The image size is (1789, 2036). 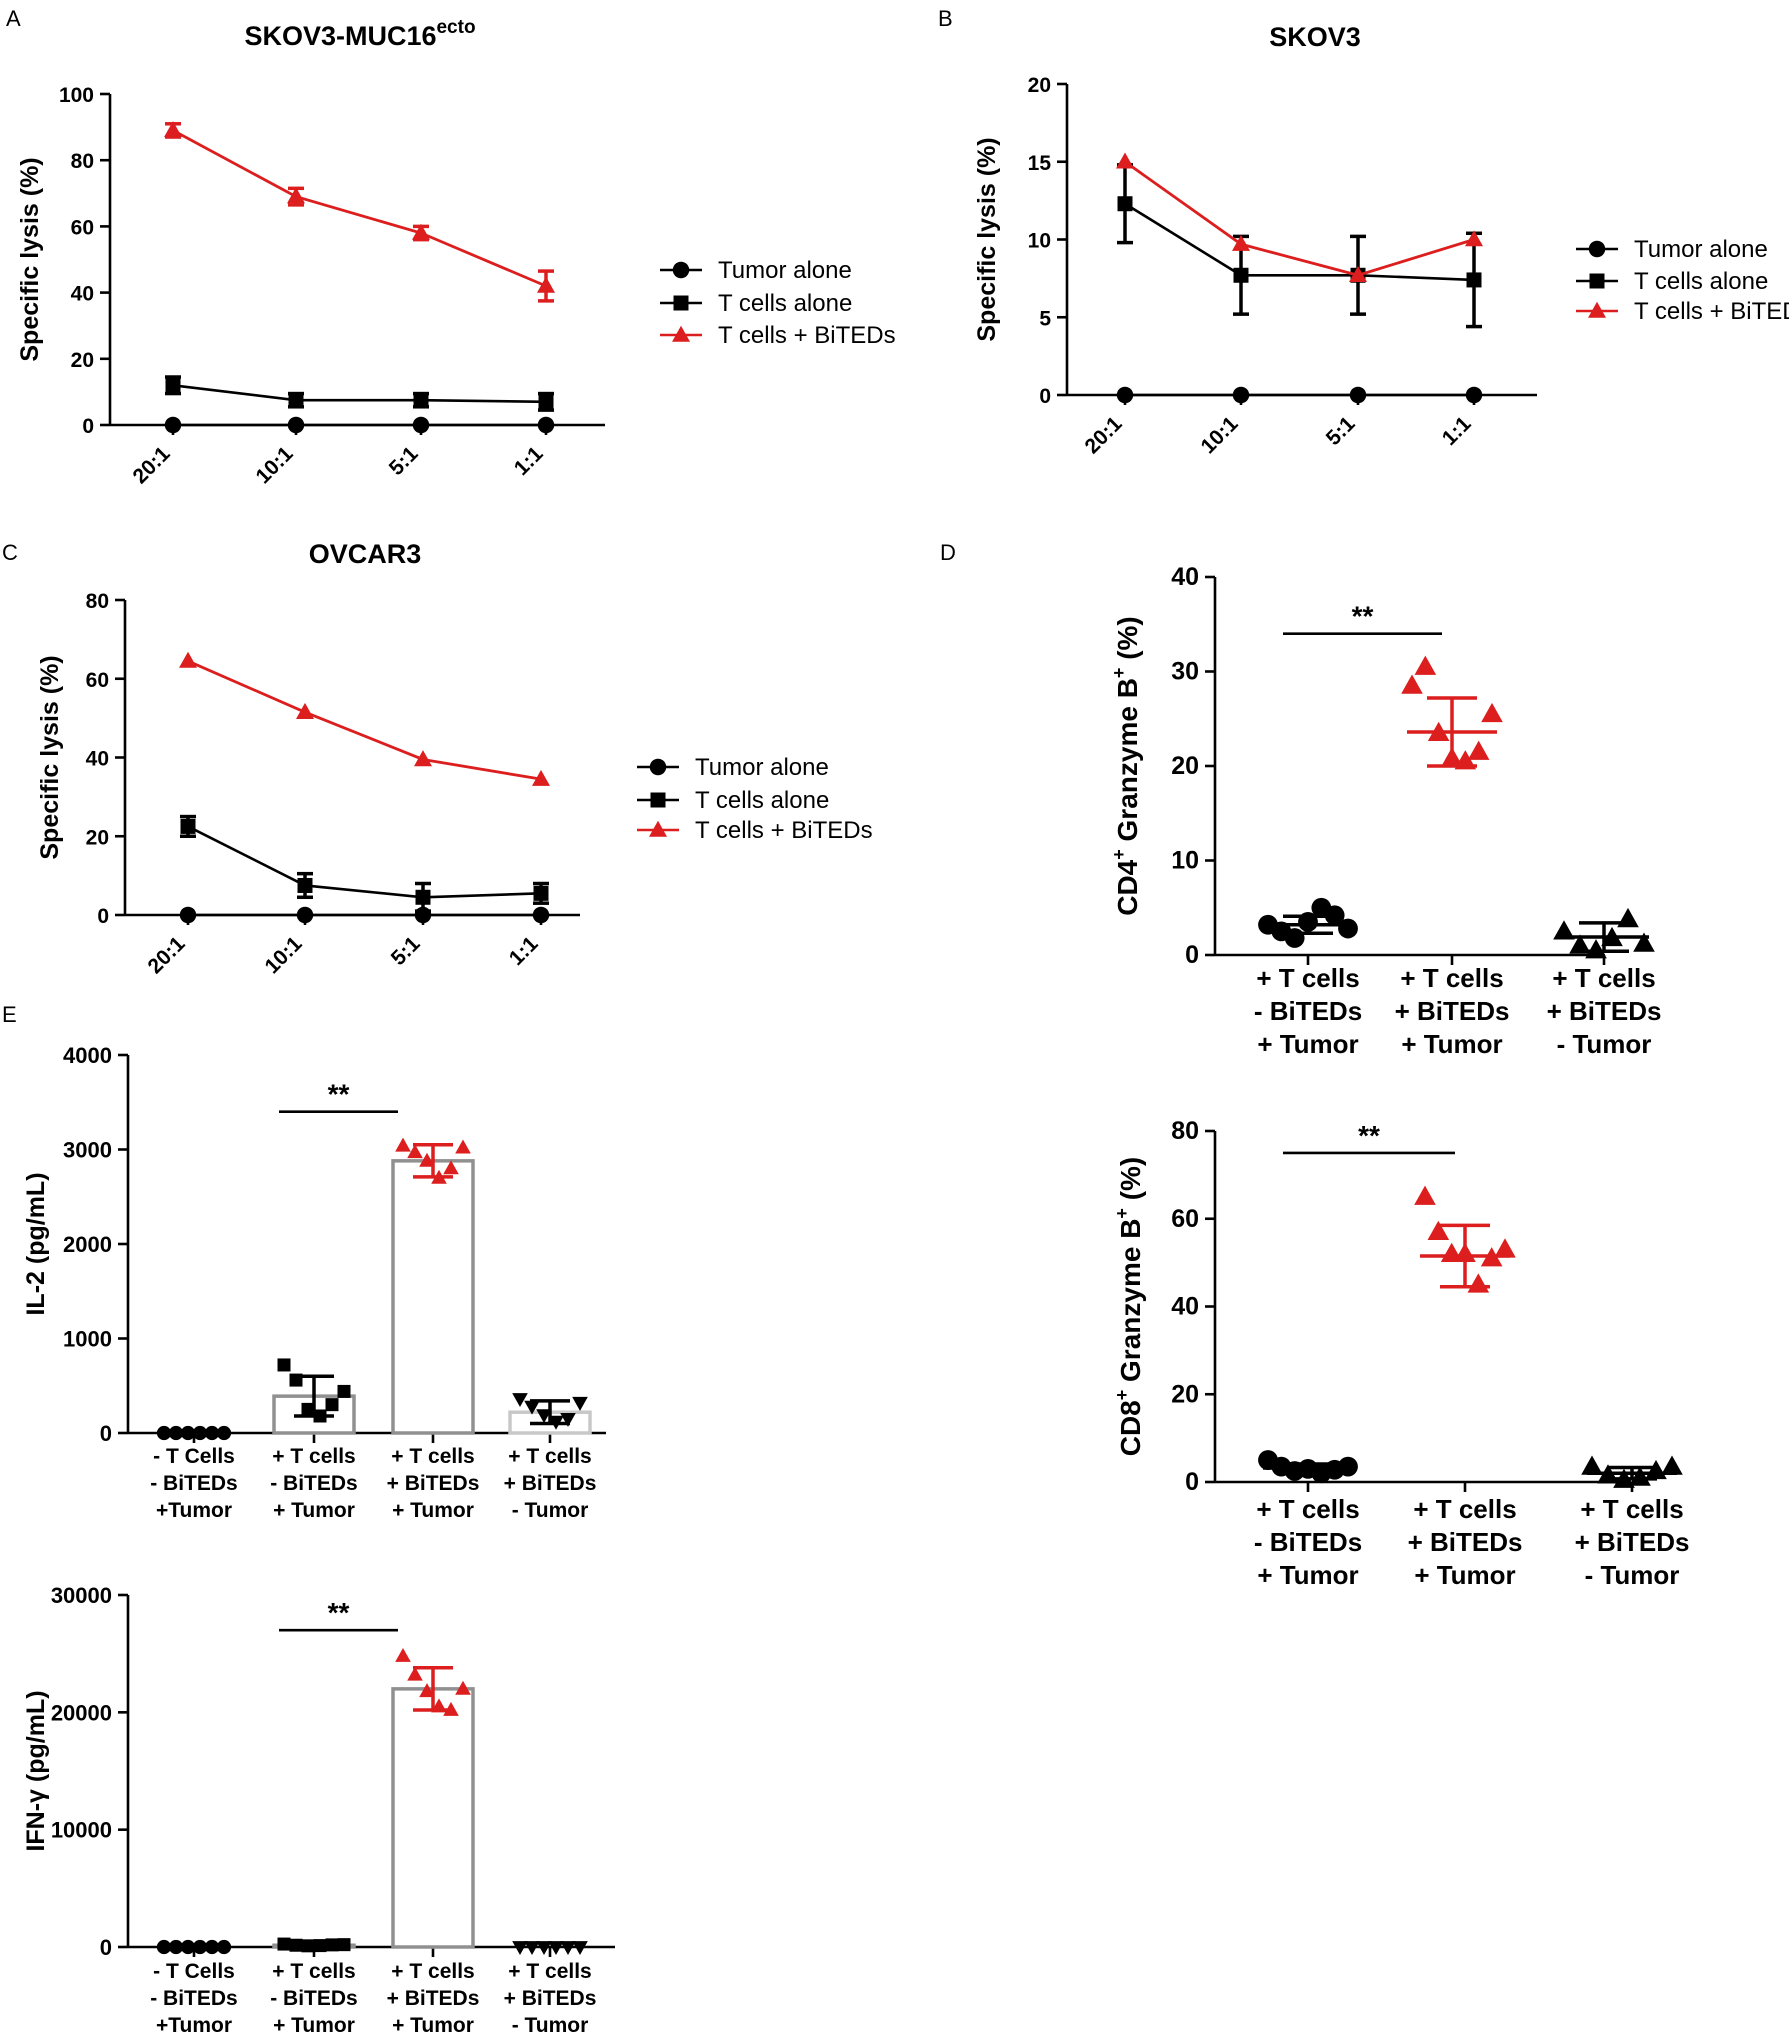 What do you see at coordinates (1185, 672) in the screenshot?
I see `y-tick-label: 30` at bounding box center [1185, 672].